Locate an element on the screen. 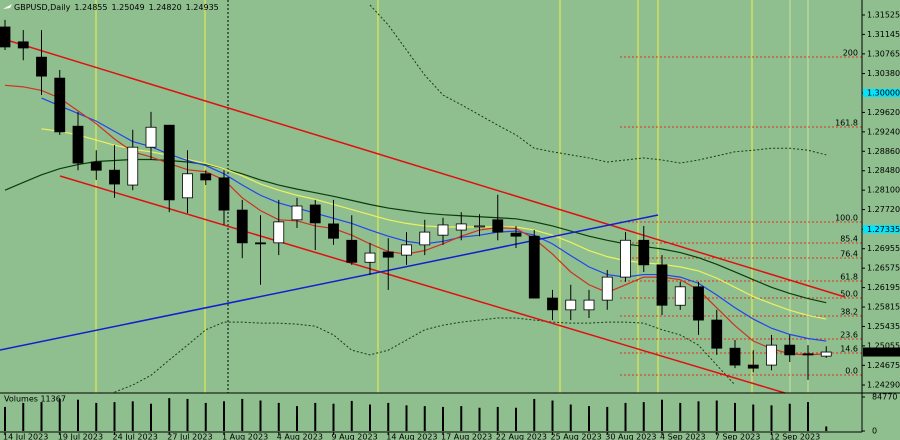 Image resolution: width=900 pixels, height=440 pixels. y-tick-label: 1.26575 is located at coordinates (883, 268).